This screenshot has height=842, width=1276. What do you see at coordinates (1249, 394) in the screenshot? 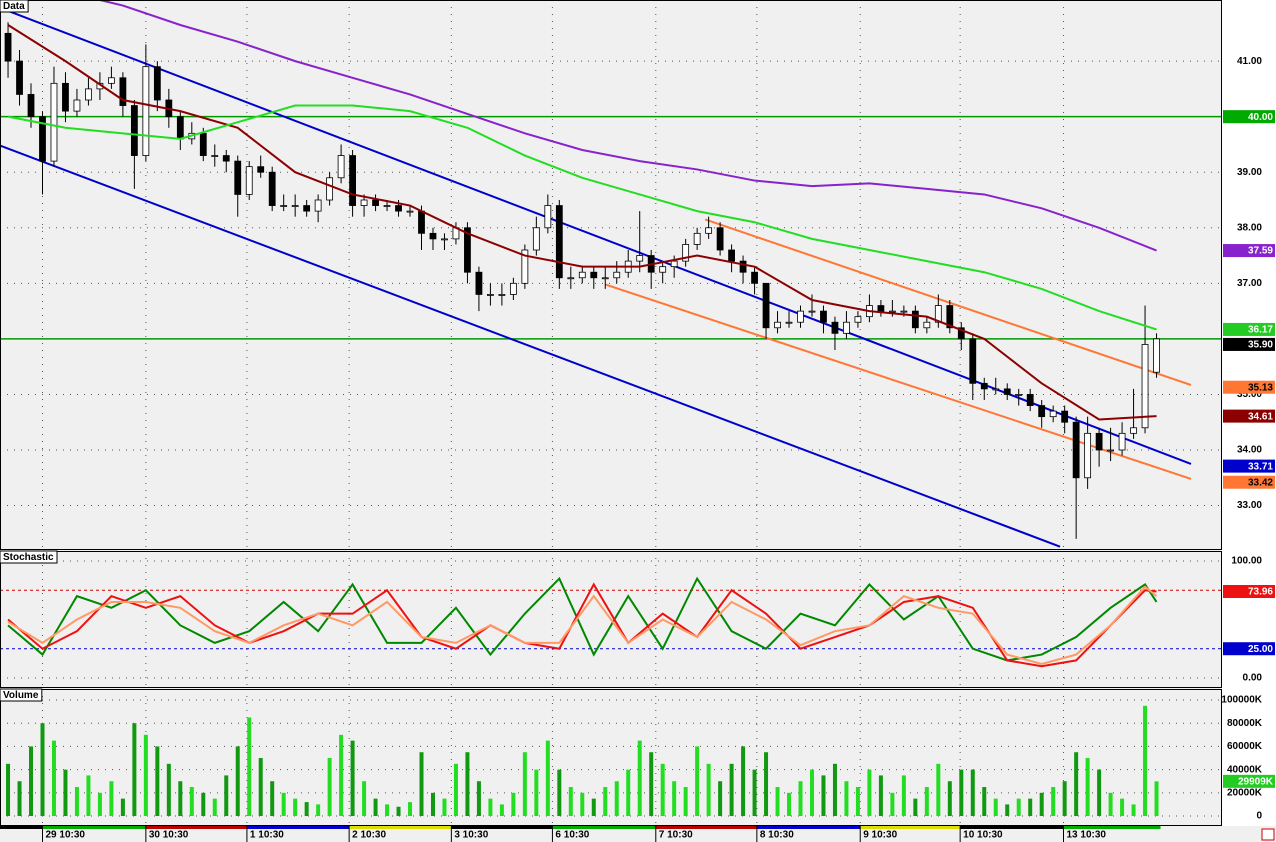
I see `y-tick-label: 35.00` at bounding box center [1249, 394].